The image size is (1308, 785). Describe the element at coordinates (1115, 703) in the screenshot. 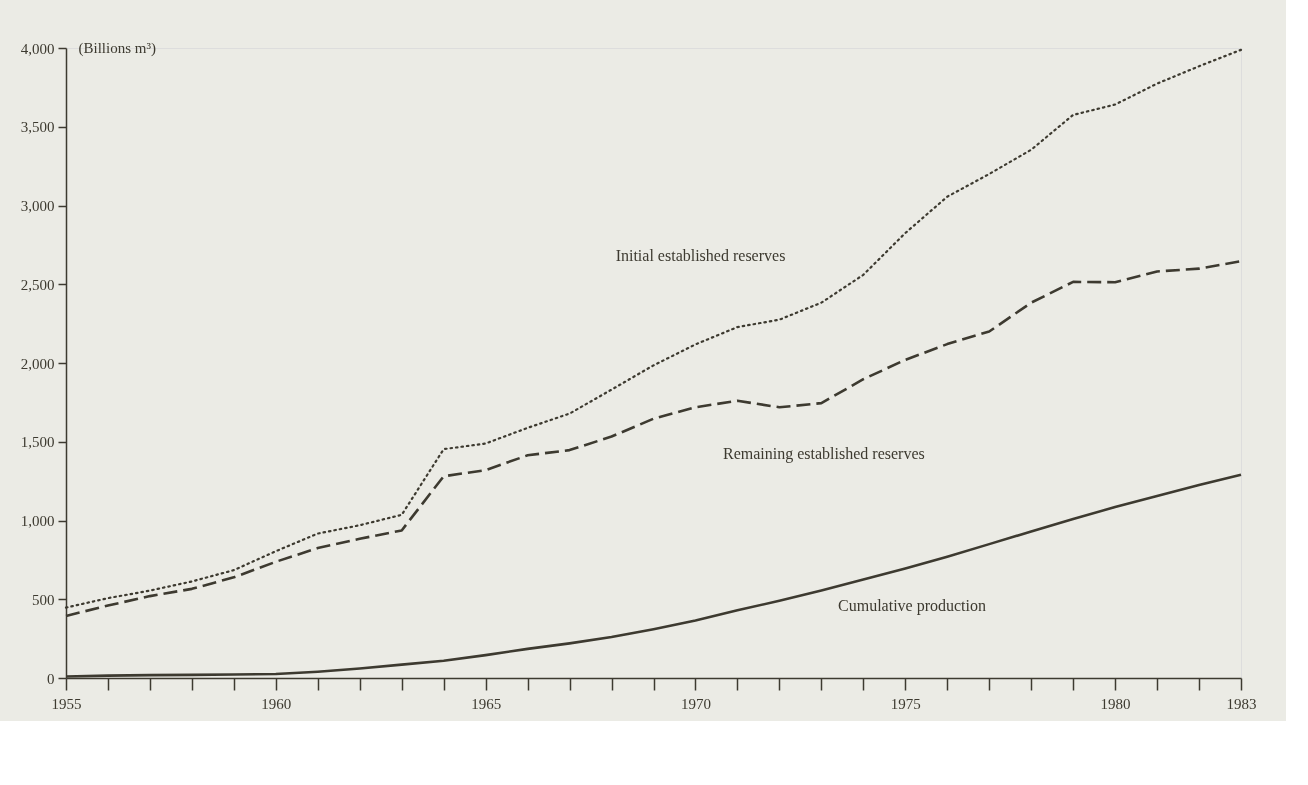

I see `x-tick-label: 1980` at that location.